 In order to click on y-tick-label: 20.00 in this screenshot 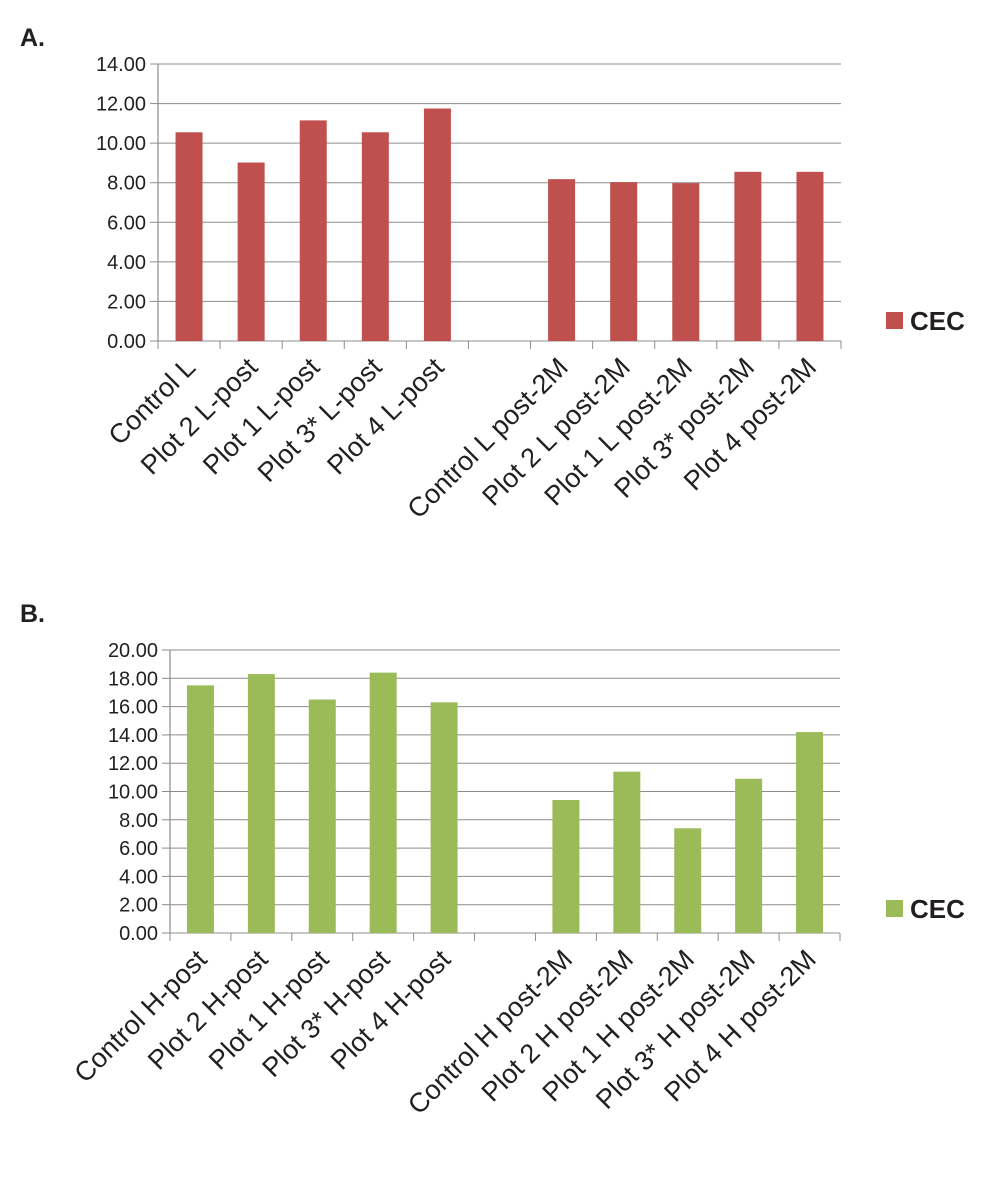, I will do `click(133, 651)`.